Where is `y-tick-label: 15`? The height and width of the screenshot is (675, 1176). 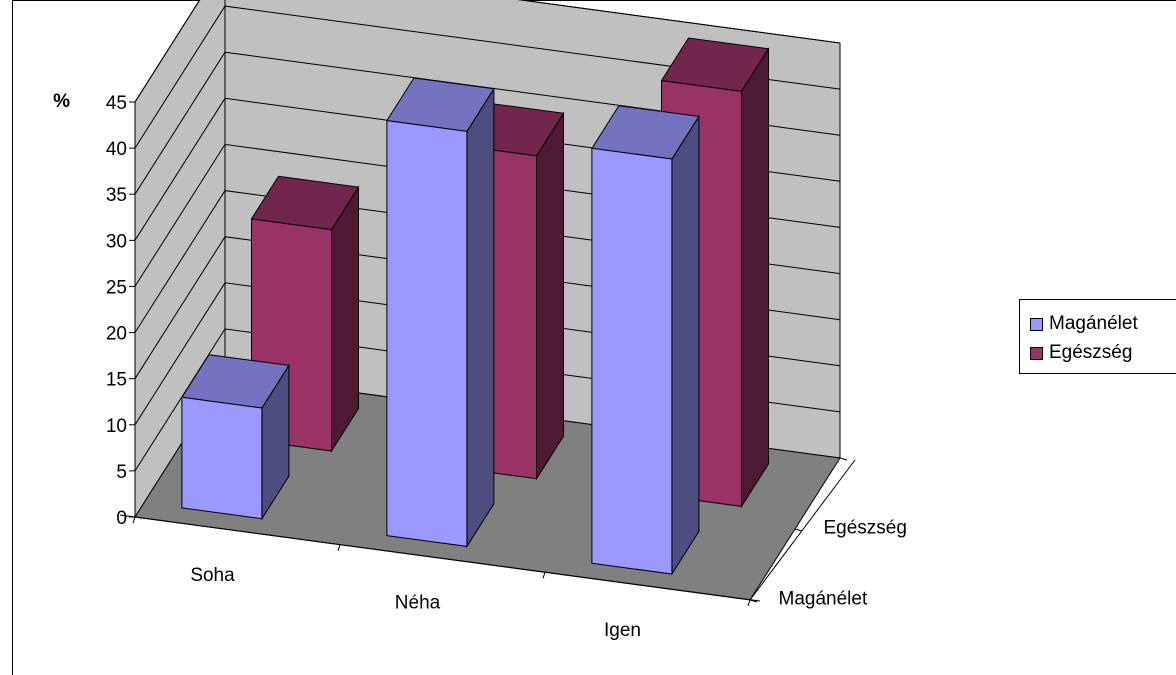 y-tick-label: 15 is located at coordinates (116, 380).